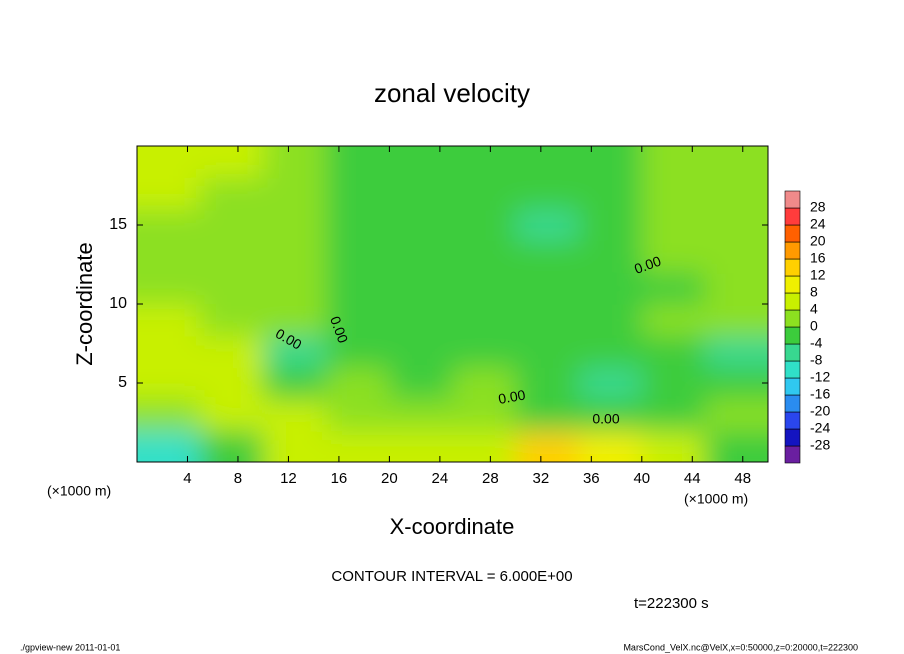 Image resolution: width=904 pixels, height=654 pixels. What do you see at coordinates (118, 224) in the screenshot?
I see `y-tick-label: 15` at bounding box center [118, 224].